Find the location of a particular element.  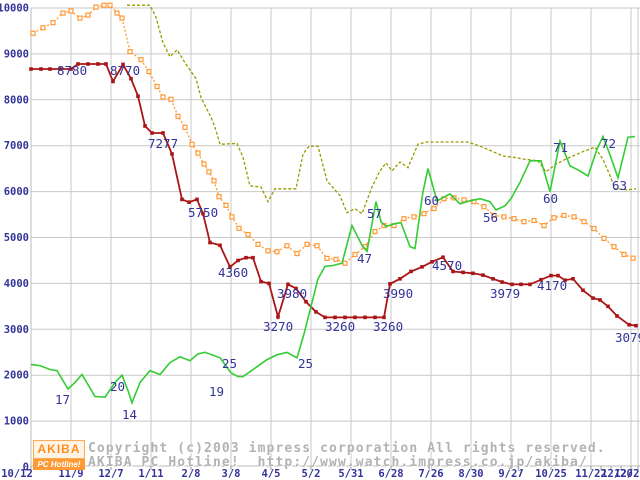

point-value-label: 3990 is located at coordinates (398, 293).